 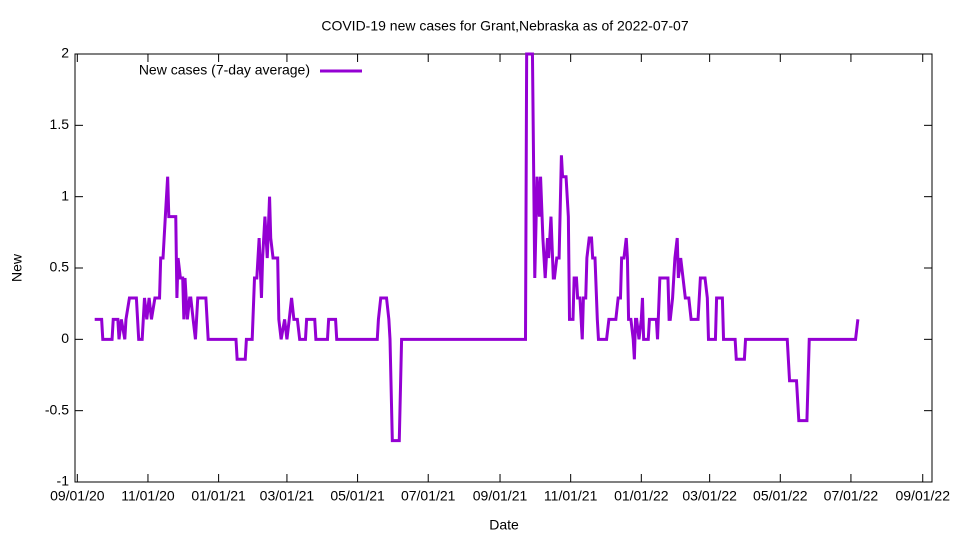 I want to click on legend-label: New cases (7-day average), so click(x=224, y=70).